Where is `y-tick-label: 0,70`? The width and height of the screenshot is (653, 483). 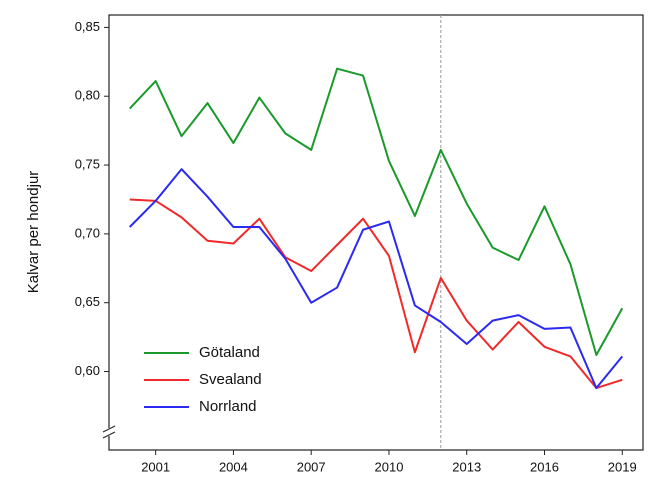 y-tick-label: 0,70 is located at coordinates (87, 232).